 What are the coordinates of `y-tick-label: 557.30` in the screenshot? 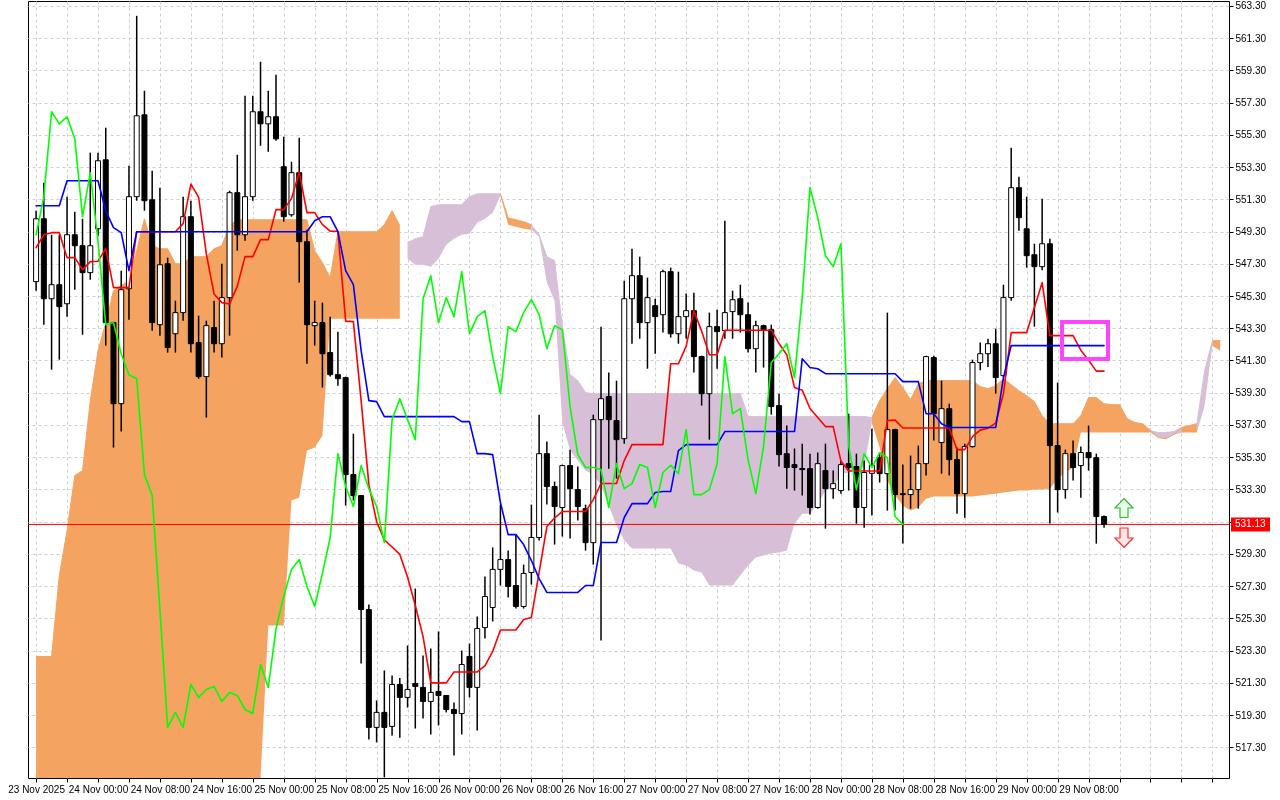 It's located at (1251, 103).